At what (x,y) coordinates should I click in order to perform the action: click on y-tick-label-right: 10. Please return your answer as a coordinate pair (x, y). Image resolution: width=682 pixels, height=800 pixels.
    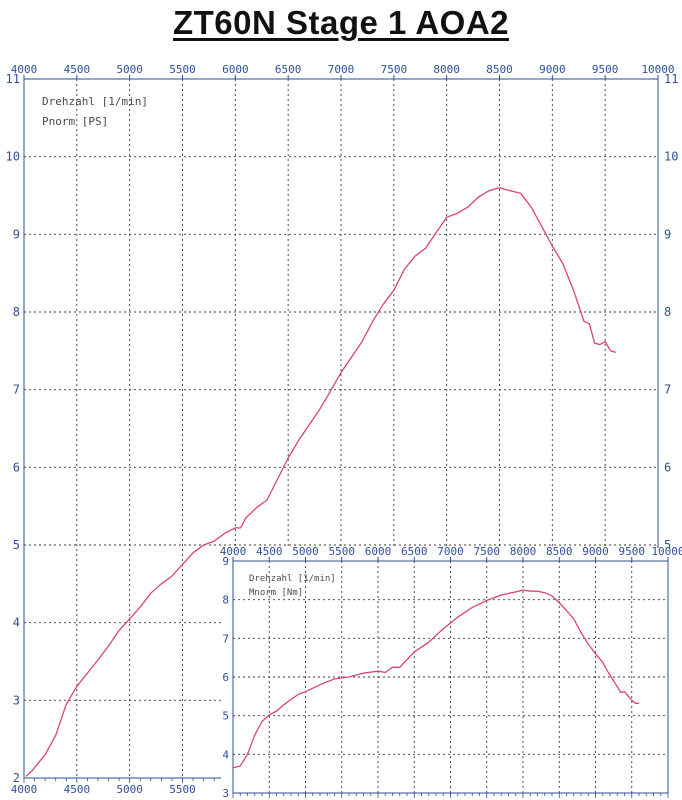
    Looking at the image, I should click on (671, 157).